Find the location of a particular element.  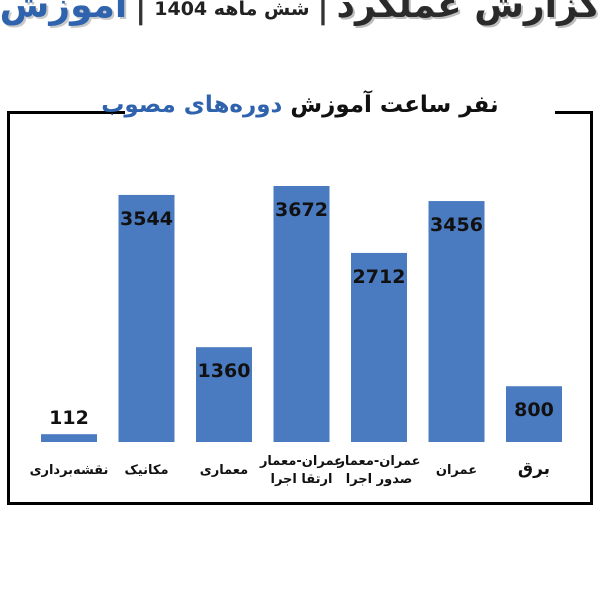

report-header: گزارش عملکرد | شش ماهه 1404 | آموزش is located at coordinates (300, 13).